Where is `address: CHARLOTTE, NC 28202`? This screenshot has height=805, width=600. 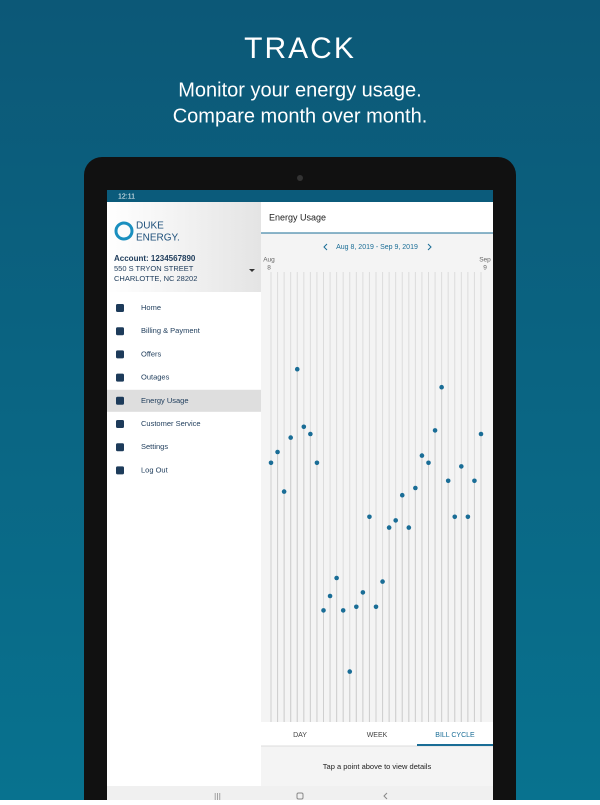
address: CHARLOTTE, NC 28202 is located at coordinates (155, 278).